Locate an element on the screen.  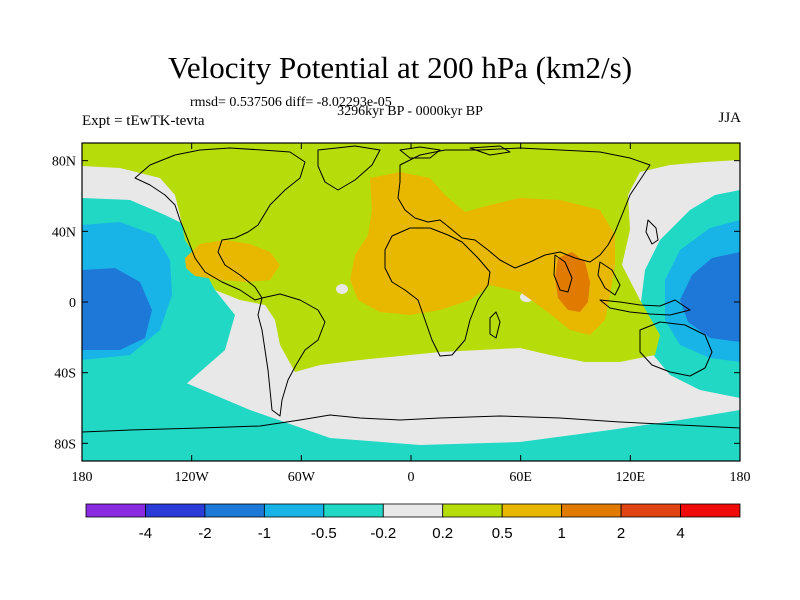
lon-tick-label: 60E is located at coordinates (520, 477).